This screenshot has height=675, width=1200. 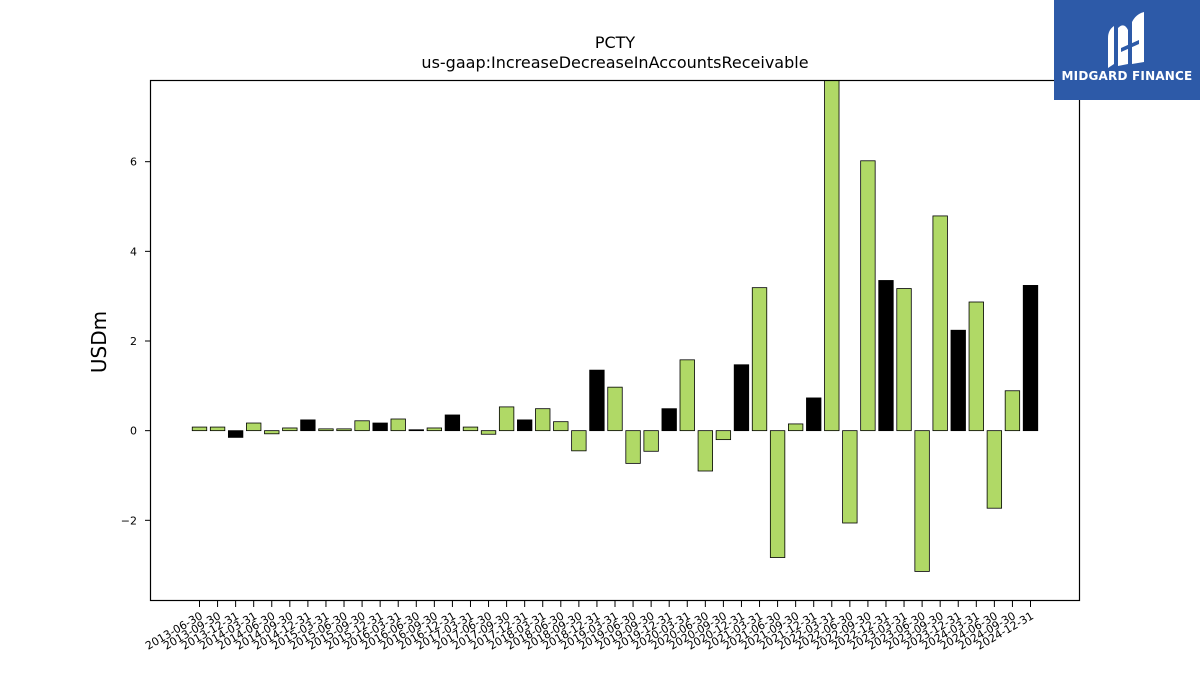 What do you see at coordinates (1127, 76) in the screenshot?
I see `logo-text: MIDGARD FINANCE` at bounding box center [1127, 76].